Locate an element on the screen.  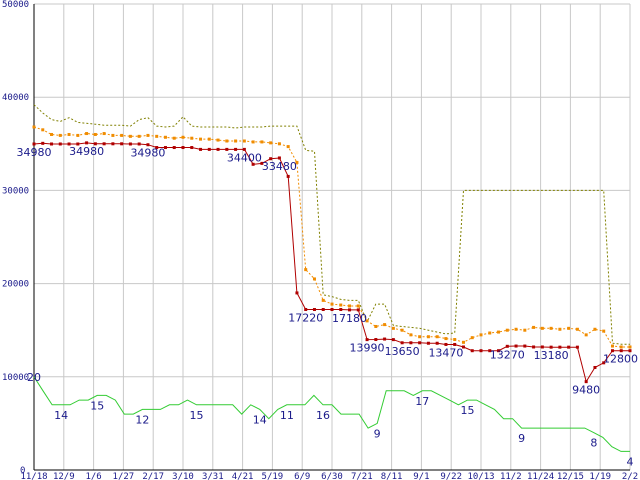
x-tick-label: 11/2 is located at coordinates (511, 476).